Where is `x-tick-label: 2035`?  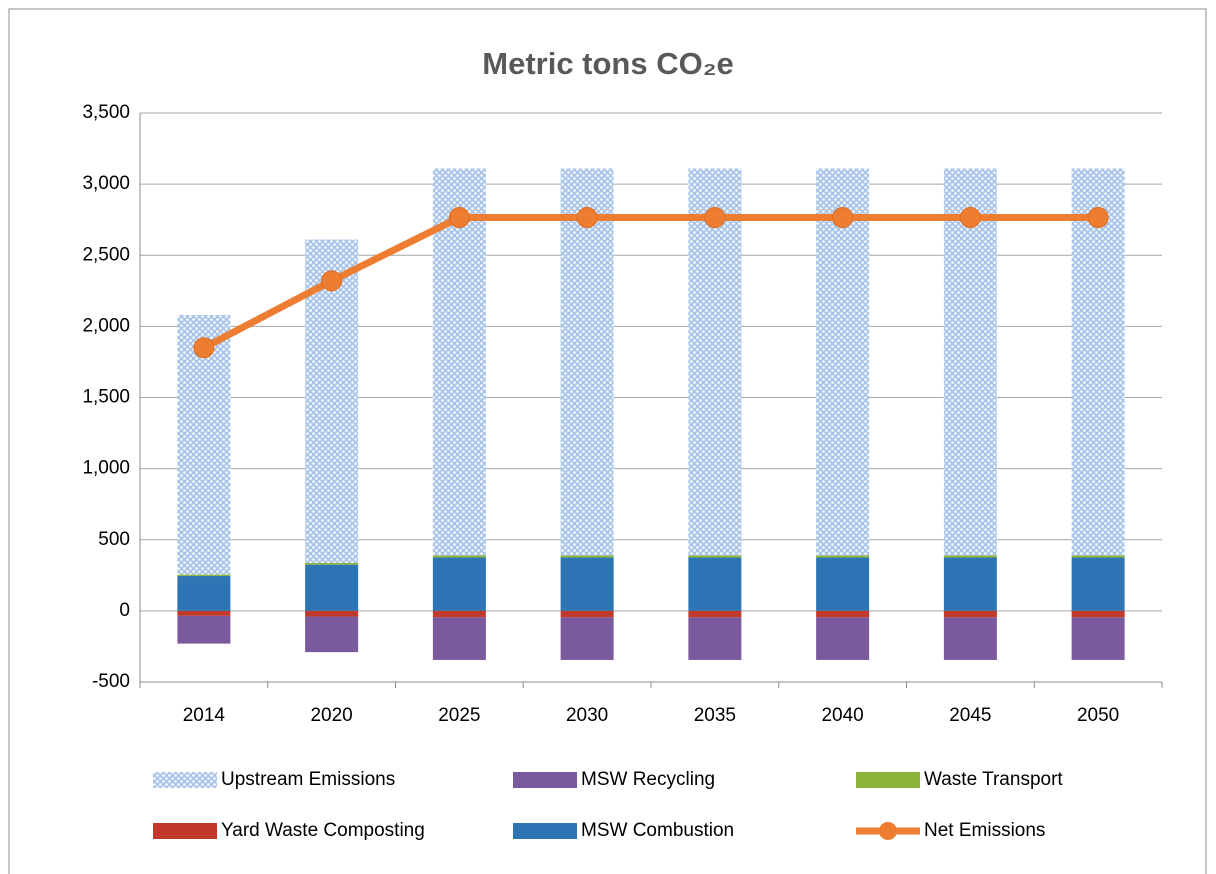
x-tick-label: 2035 is located at coordinates (715, 715).